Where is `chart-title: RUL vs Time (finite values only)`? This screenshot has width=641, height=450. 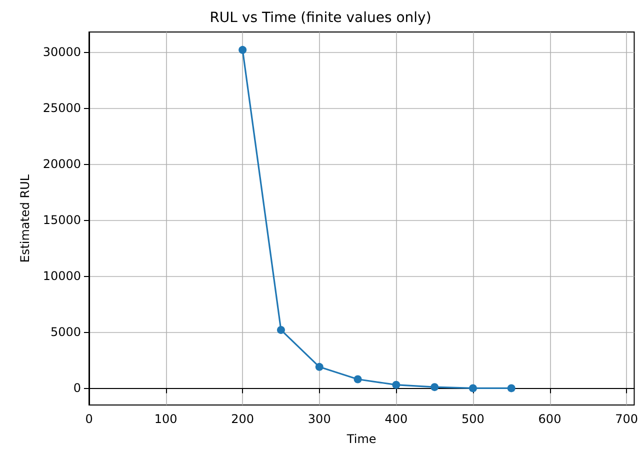 chart-title: RUL vs Time (finite values only) is located at coordinates (321, 18).